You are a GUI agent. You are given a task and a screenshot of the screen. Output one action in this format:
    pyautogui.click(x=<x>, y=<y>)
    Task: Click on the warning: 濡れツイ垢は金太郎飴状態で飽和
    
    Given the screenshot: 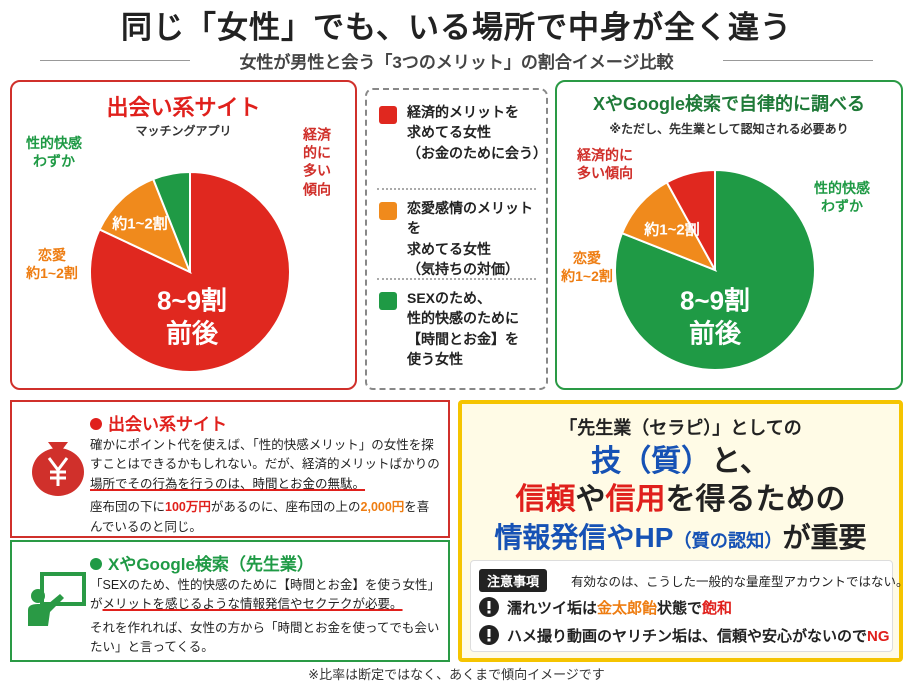 What is the action you would take?
    pyautogui.click(x=605, y=607)
    